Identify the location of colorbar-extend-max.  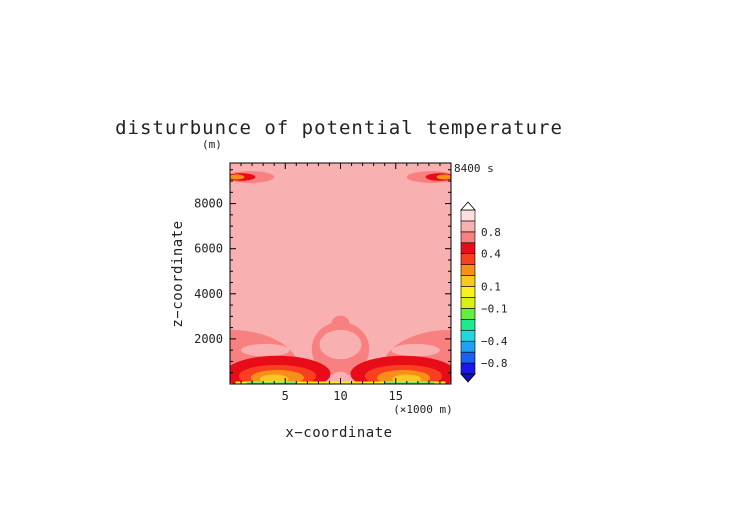
(468, 206).